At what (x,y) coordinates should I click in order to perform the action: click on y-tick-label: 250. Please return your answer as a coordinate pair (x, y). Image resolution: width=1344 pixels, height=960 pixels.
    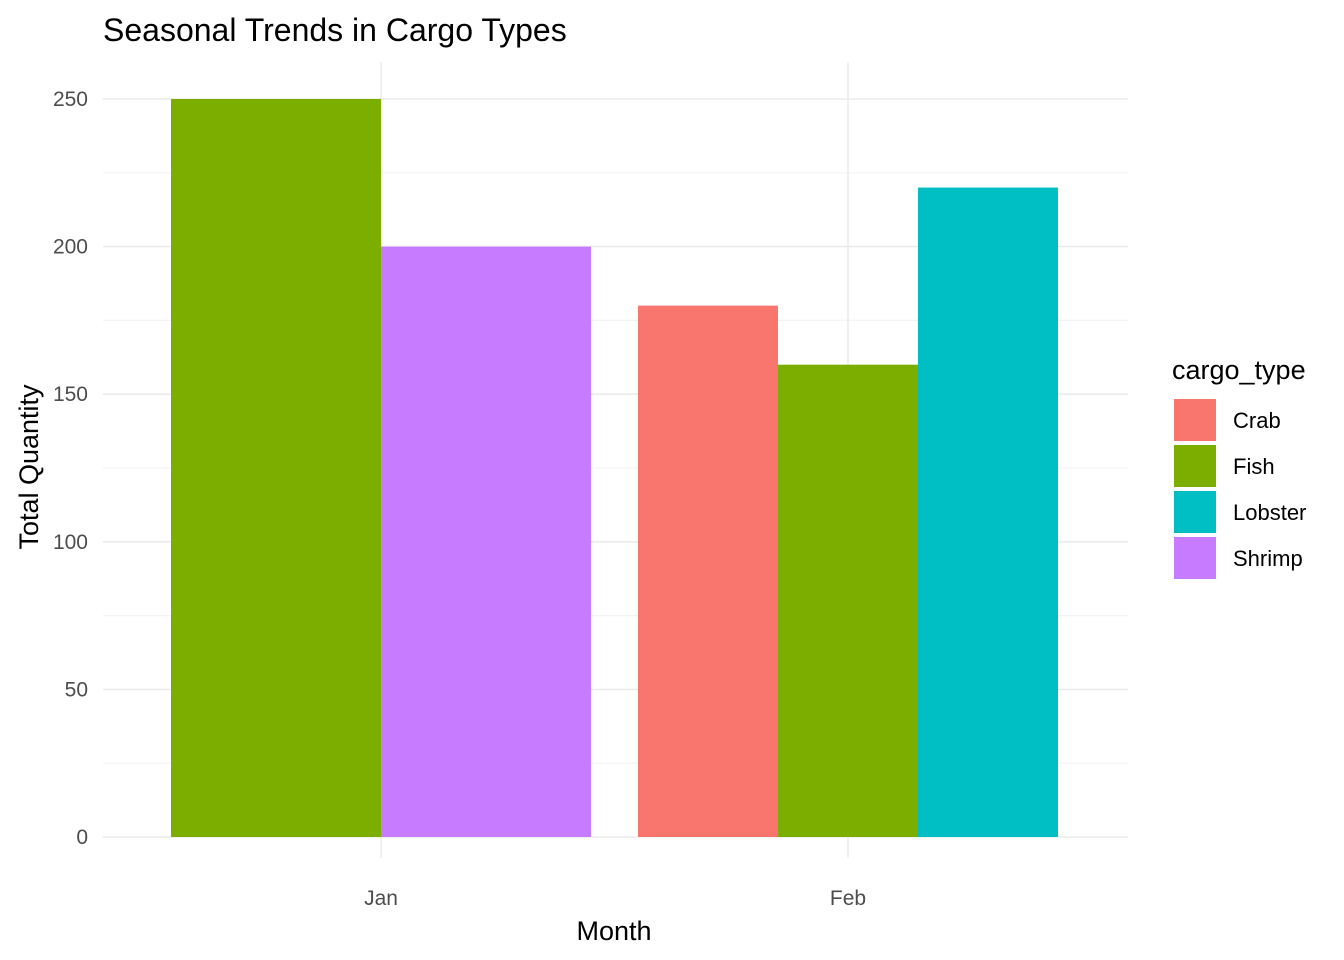
    Looking at the image, I should click on (70, 99).